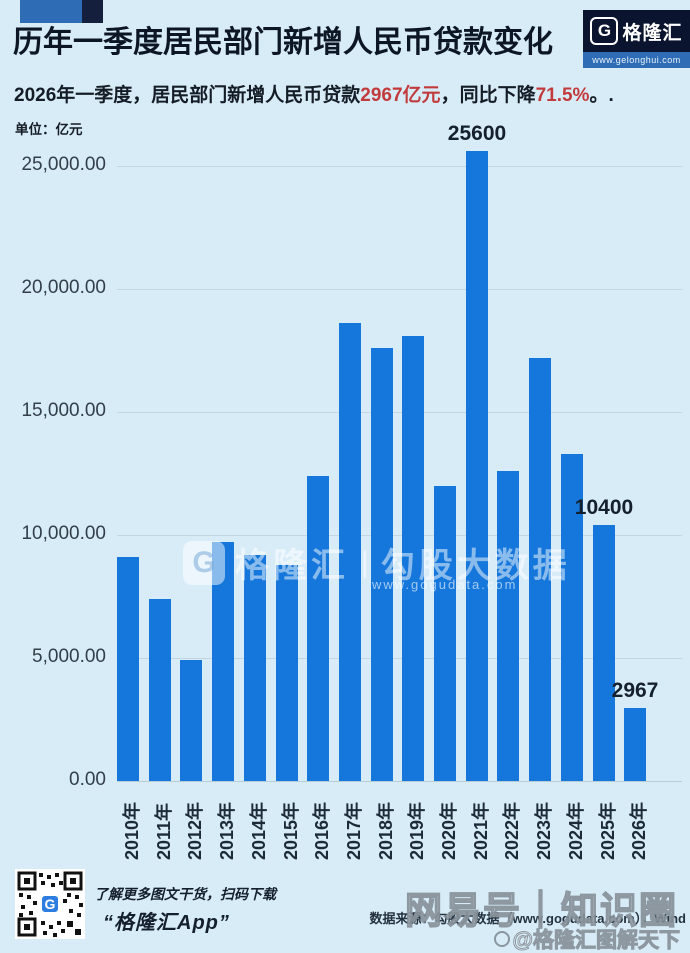  What do you see at coordinates (413, 558) in the screenshot?
I see `bar-2019年` at bounding box center [413, 558].